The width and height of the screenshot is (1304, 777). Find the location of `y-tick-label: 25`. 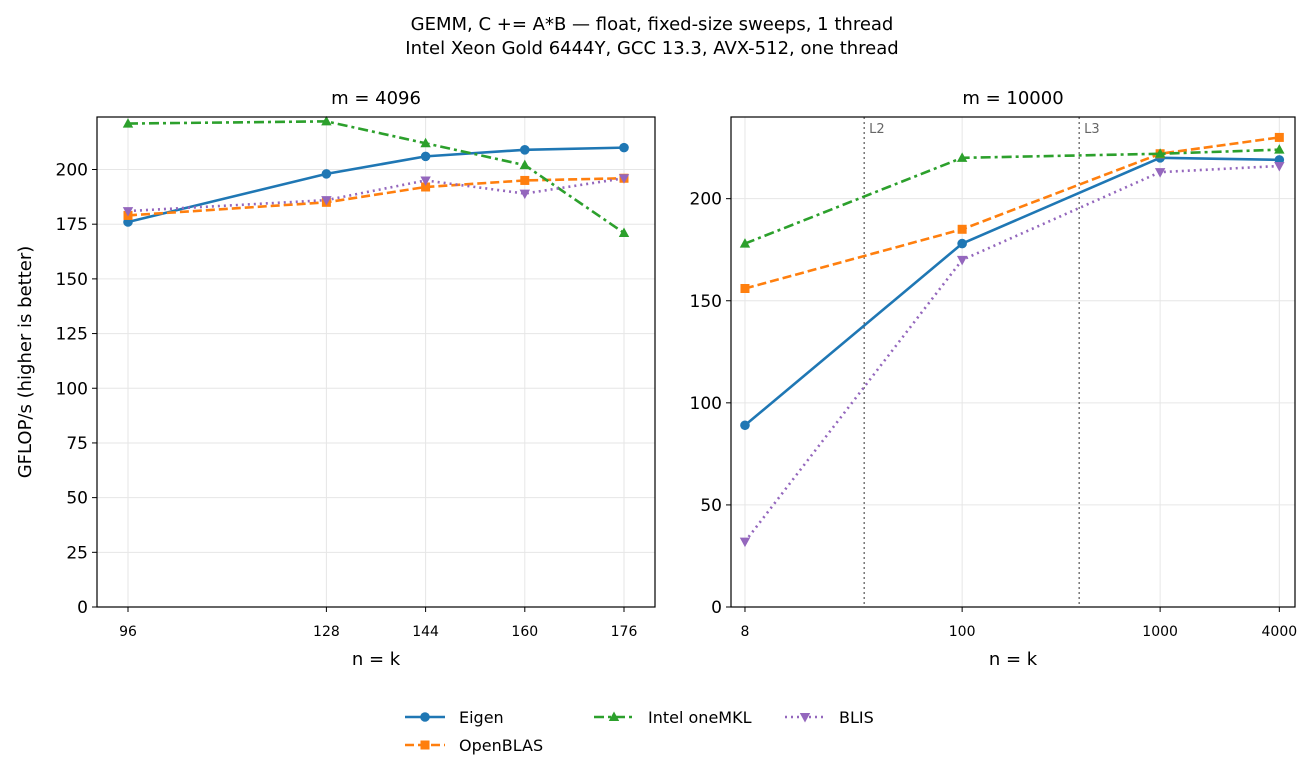

y-tick-label: 25 is located at coordinates (77, 553).